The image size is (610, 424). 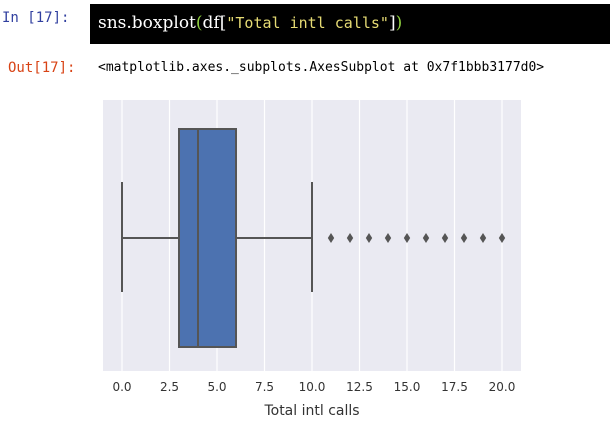 I want to click on iqr-box, so click(x=207, y=238).